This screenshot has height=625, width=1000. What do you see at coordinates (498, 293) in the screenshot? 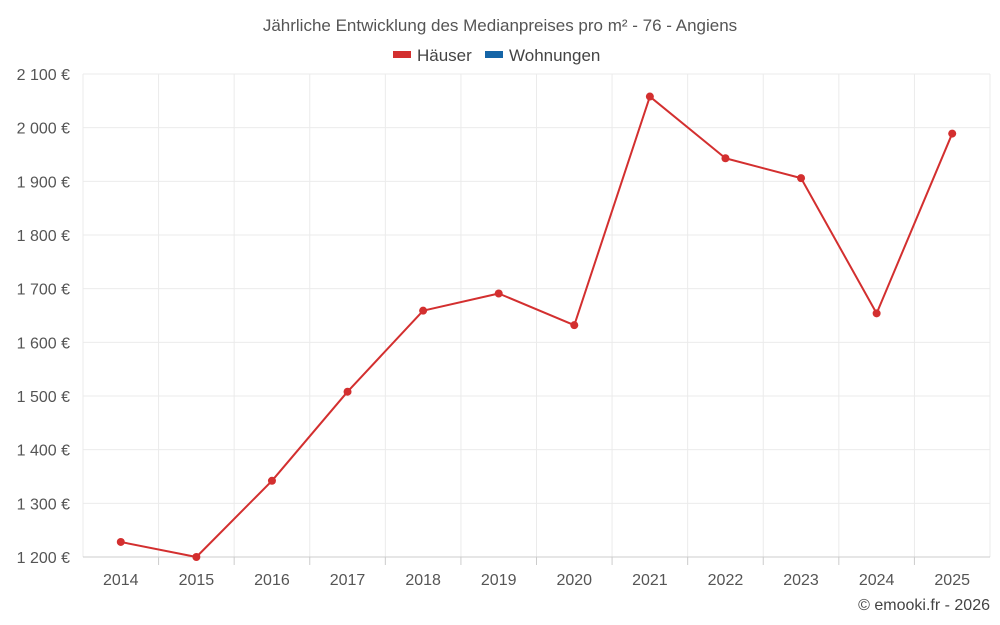
I see `data-point-2019` at bounding box center [498, 293].